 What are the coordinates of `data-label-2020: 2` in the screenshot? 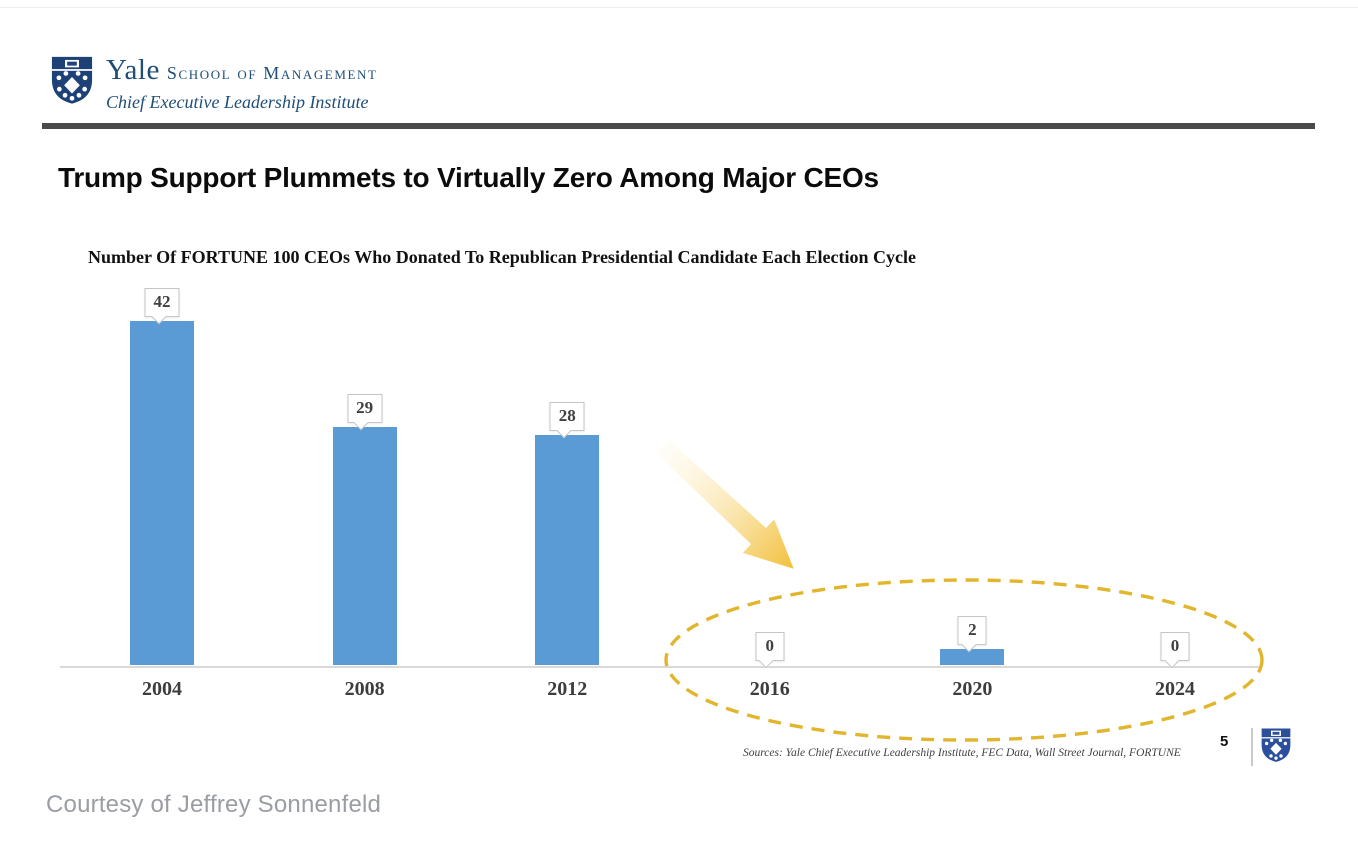 It's located at (972, 634).